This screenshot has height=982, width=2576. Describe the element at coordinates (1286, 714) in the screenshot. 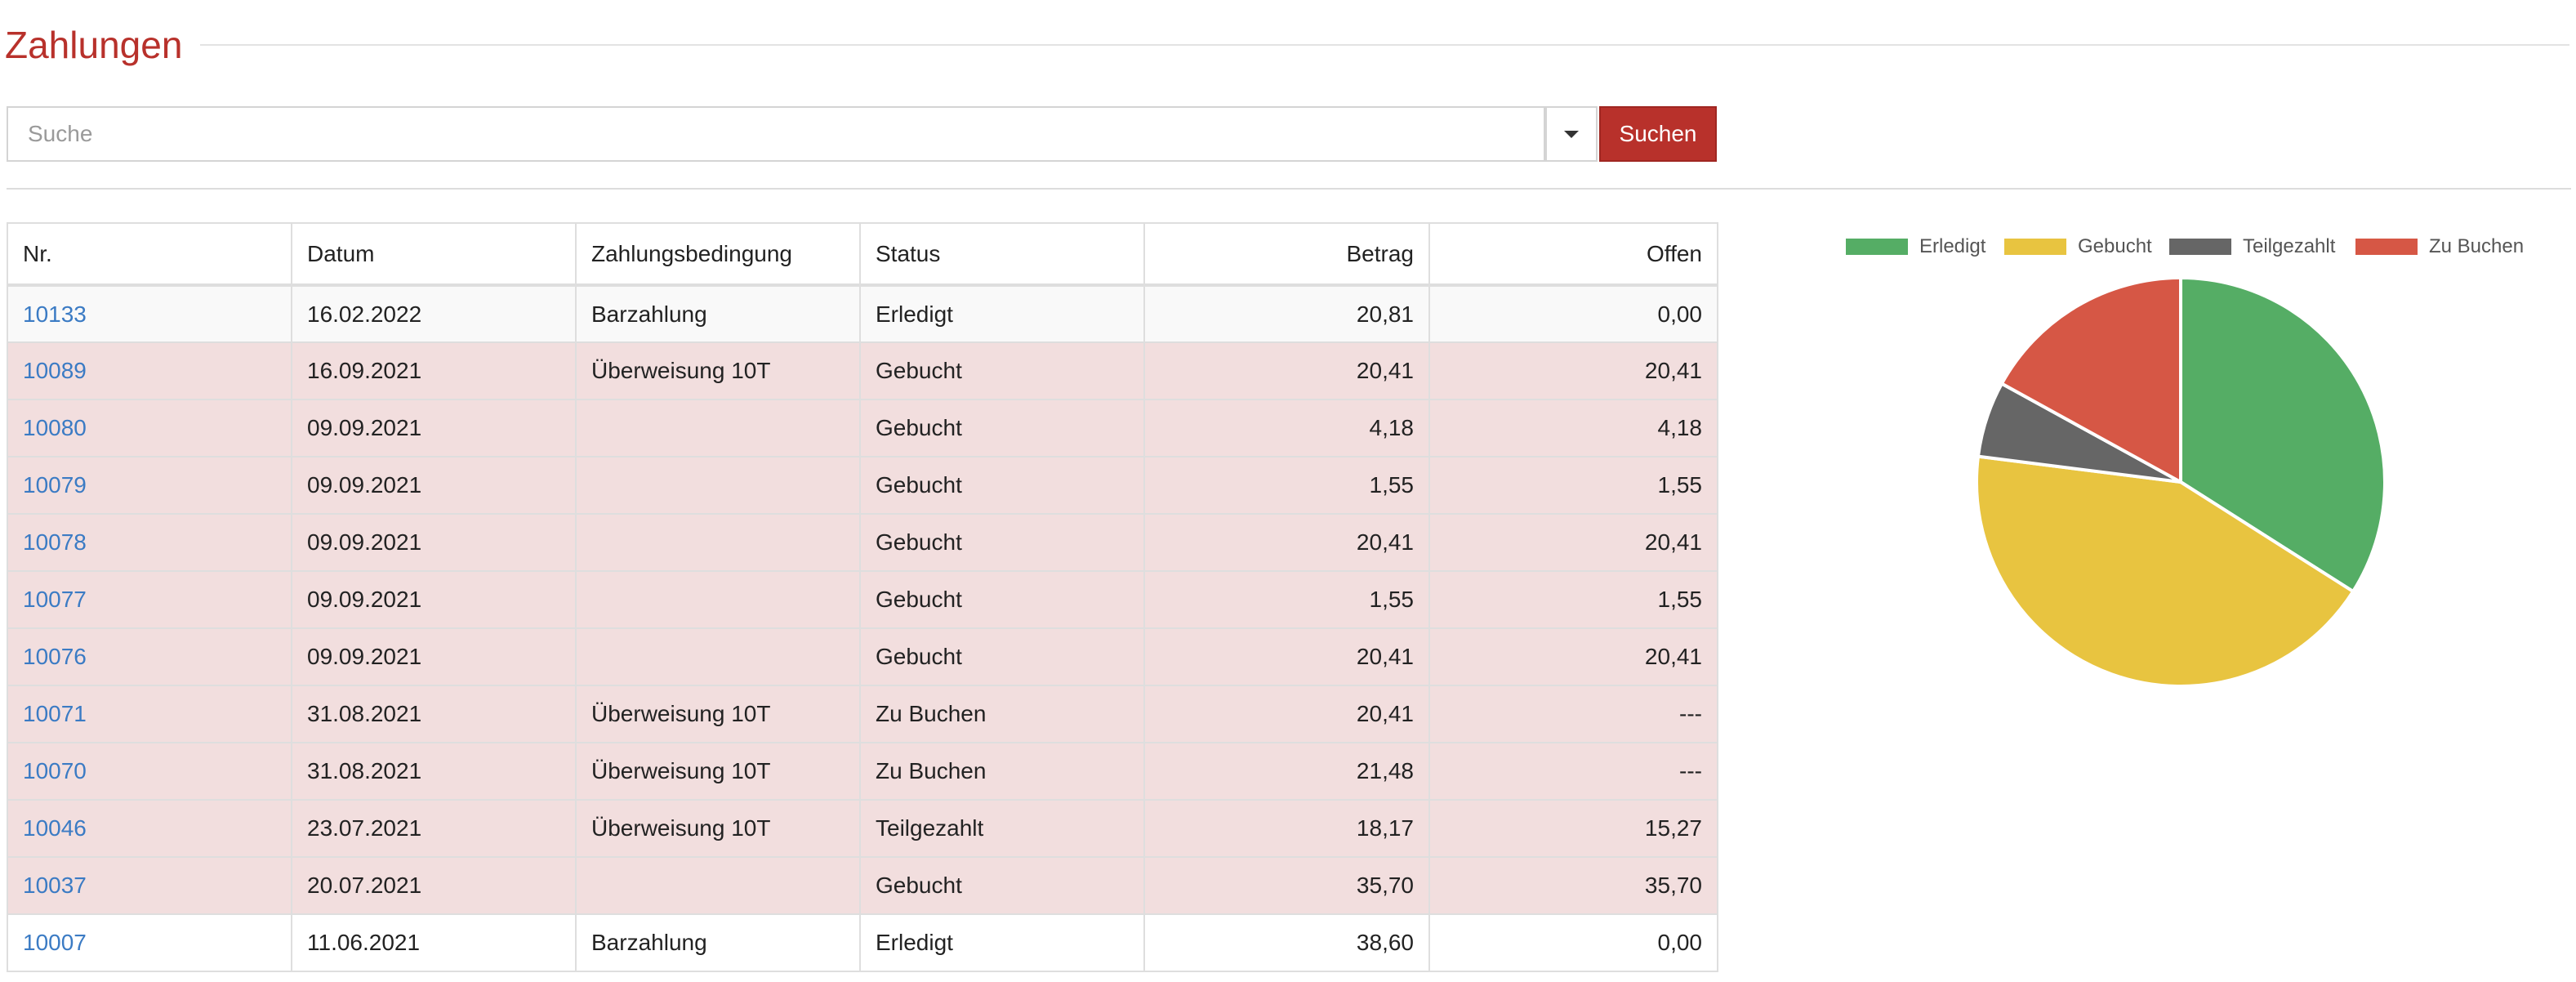

I see `cell-betrag: 20,41` at that location.